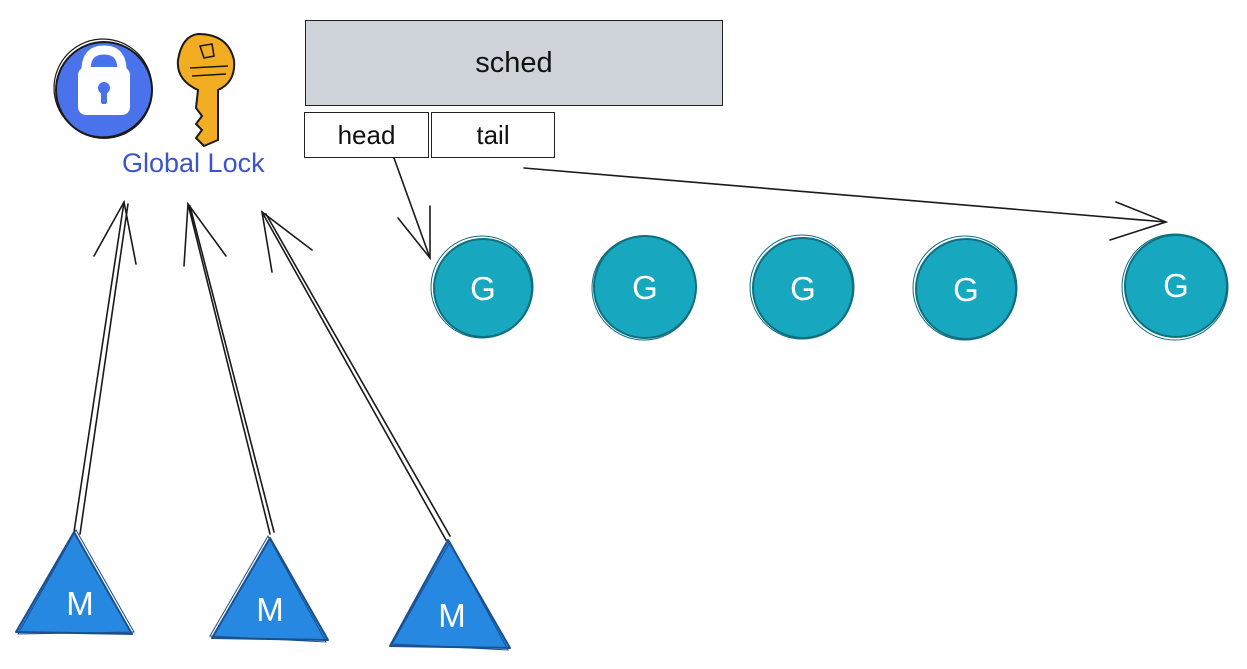 The width and height of the screenshot is (1247, 669). I want to click on head-label: head, so click(366, 134).